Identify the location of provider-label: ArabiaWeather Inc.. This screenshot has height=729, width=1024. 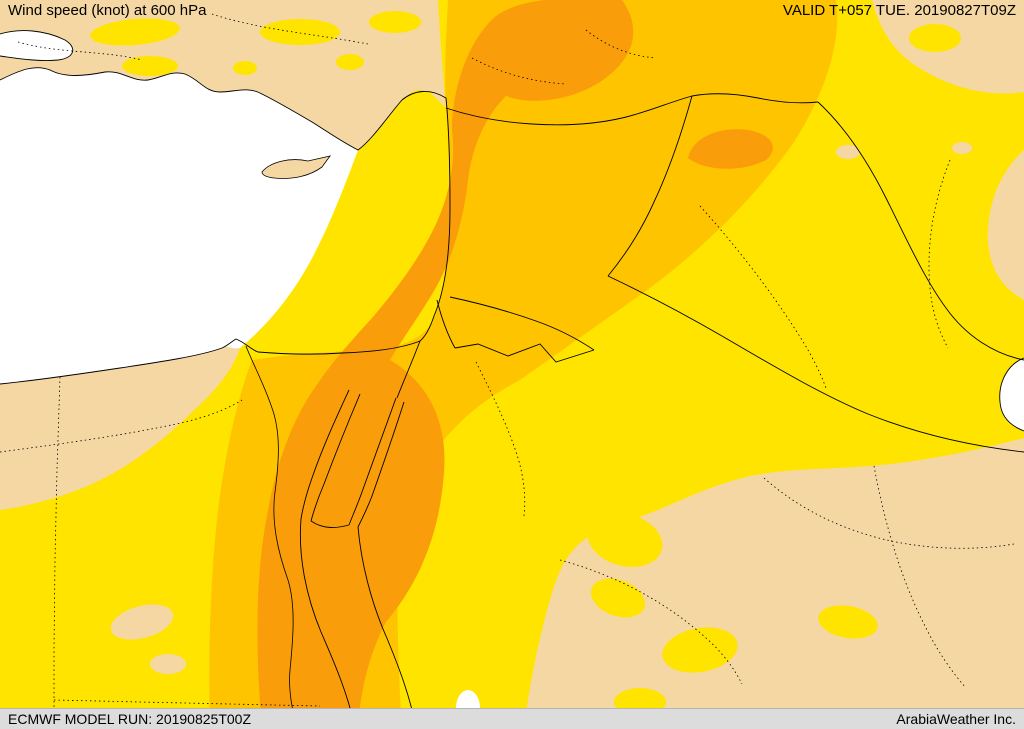
(956, 719).